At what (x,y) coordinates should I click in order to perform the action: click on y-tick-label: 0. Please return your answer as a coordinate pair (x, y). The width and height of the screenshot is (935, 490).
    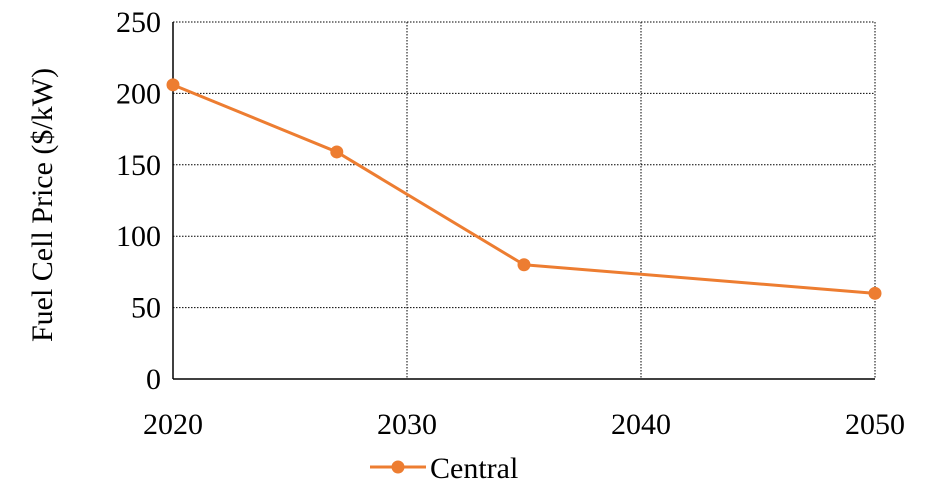
    Looking at the image, I should click on (153, 379).